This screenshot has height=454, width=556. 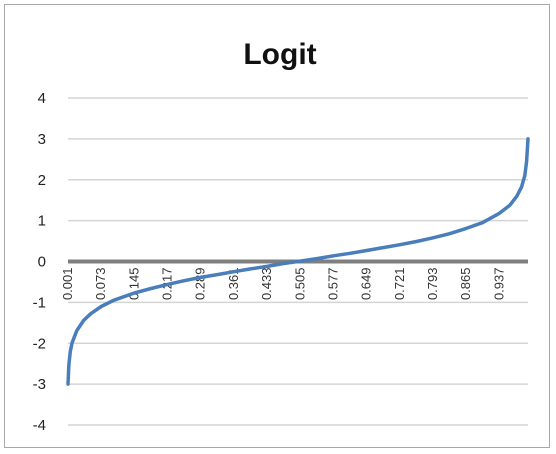 What do you see at coordinates (498, 284) in the screenshot?
I see `x-tick-label: 0.937` at bounding box center [498, 284].